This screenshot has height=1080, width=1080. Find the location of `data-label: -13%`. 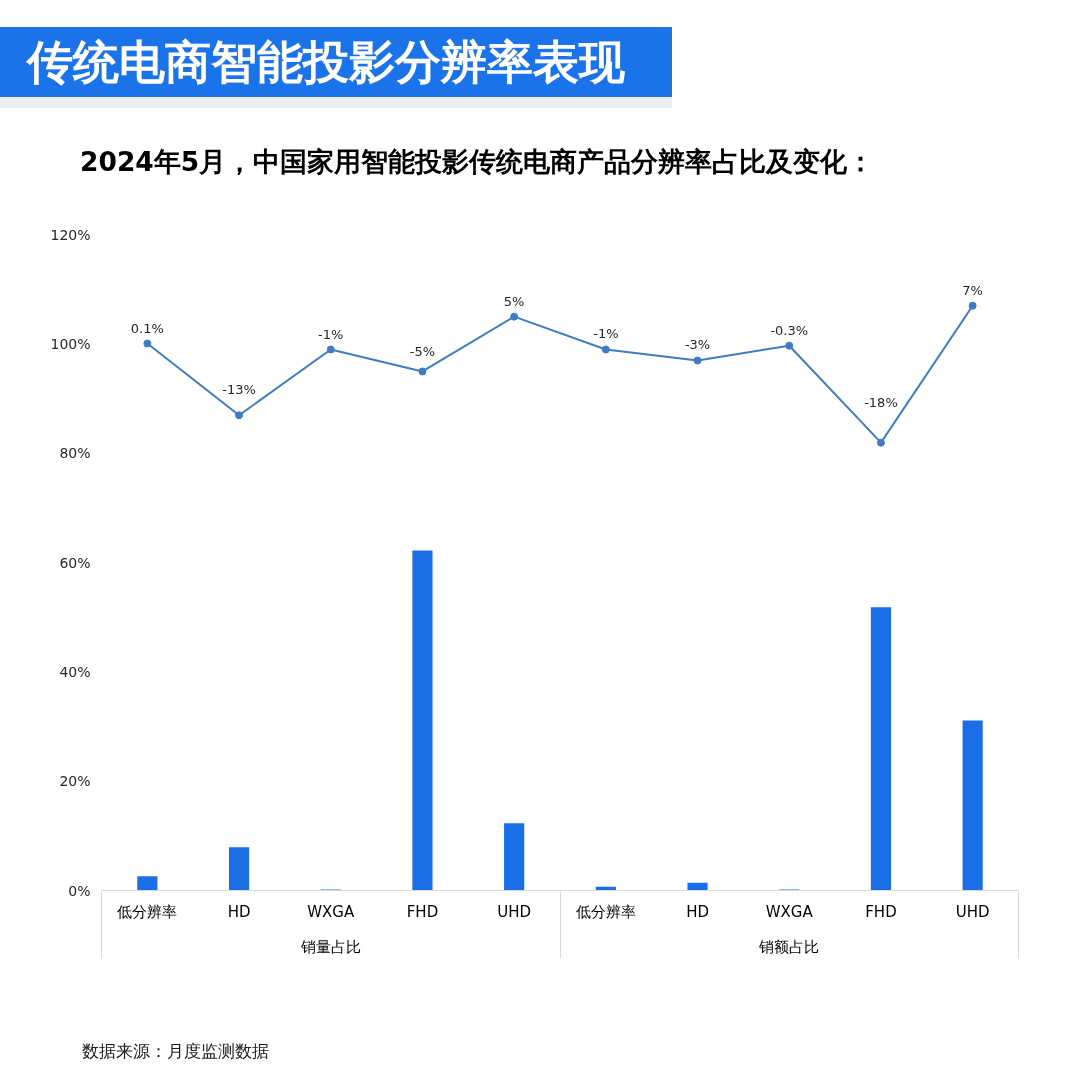

data-label: -13% is located at coordinates (239, 389).